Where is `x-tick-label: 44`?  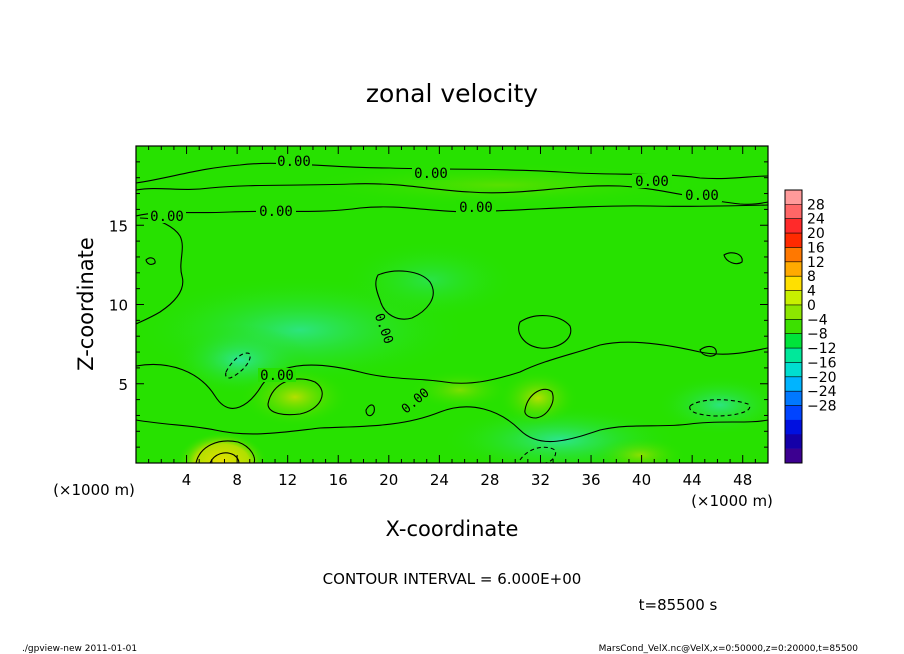 x-tick-label: 44 is located at coordinates (692, 480).